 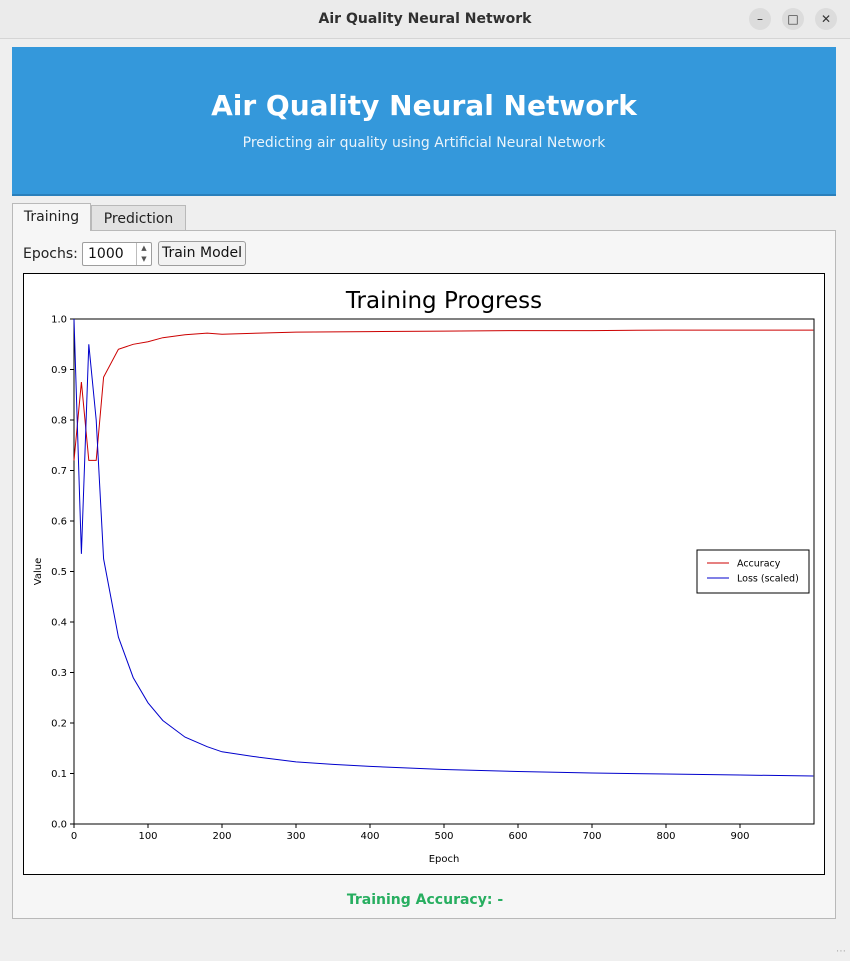 I want to click on resize-grip-icon: ⋯, so click(x=841, y=951).